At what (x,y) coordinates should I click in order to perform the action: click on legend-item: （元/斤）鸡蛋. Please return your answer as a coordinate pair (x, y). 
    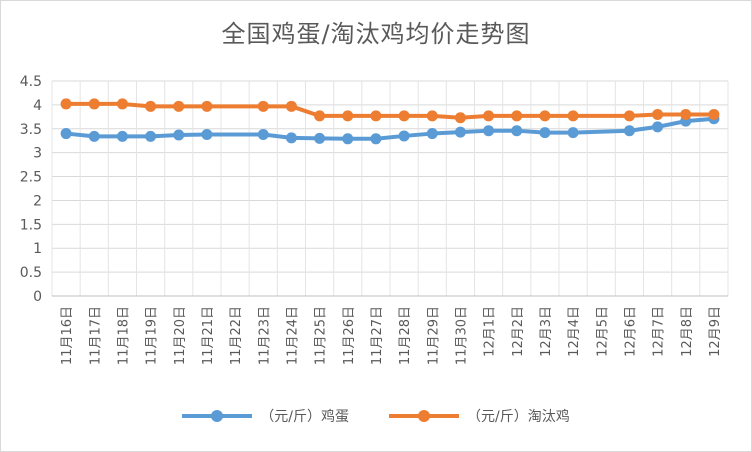
    Looking at the image, I should click on (265, 416).